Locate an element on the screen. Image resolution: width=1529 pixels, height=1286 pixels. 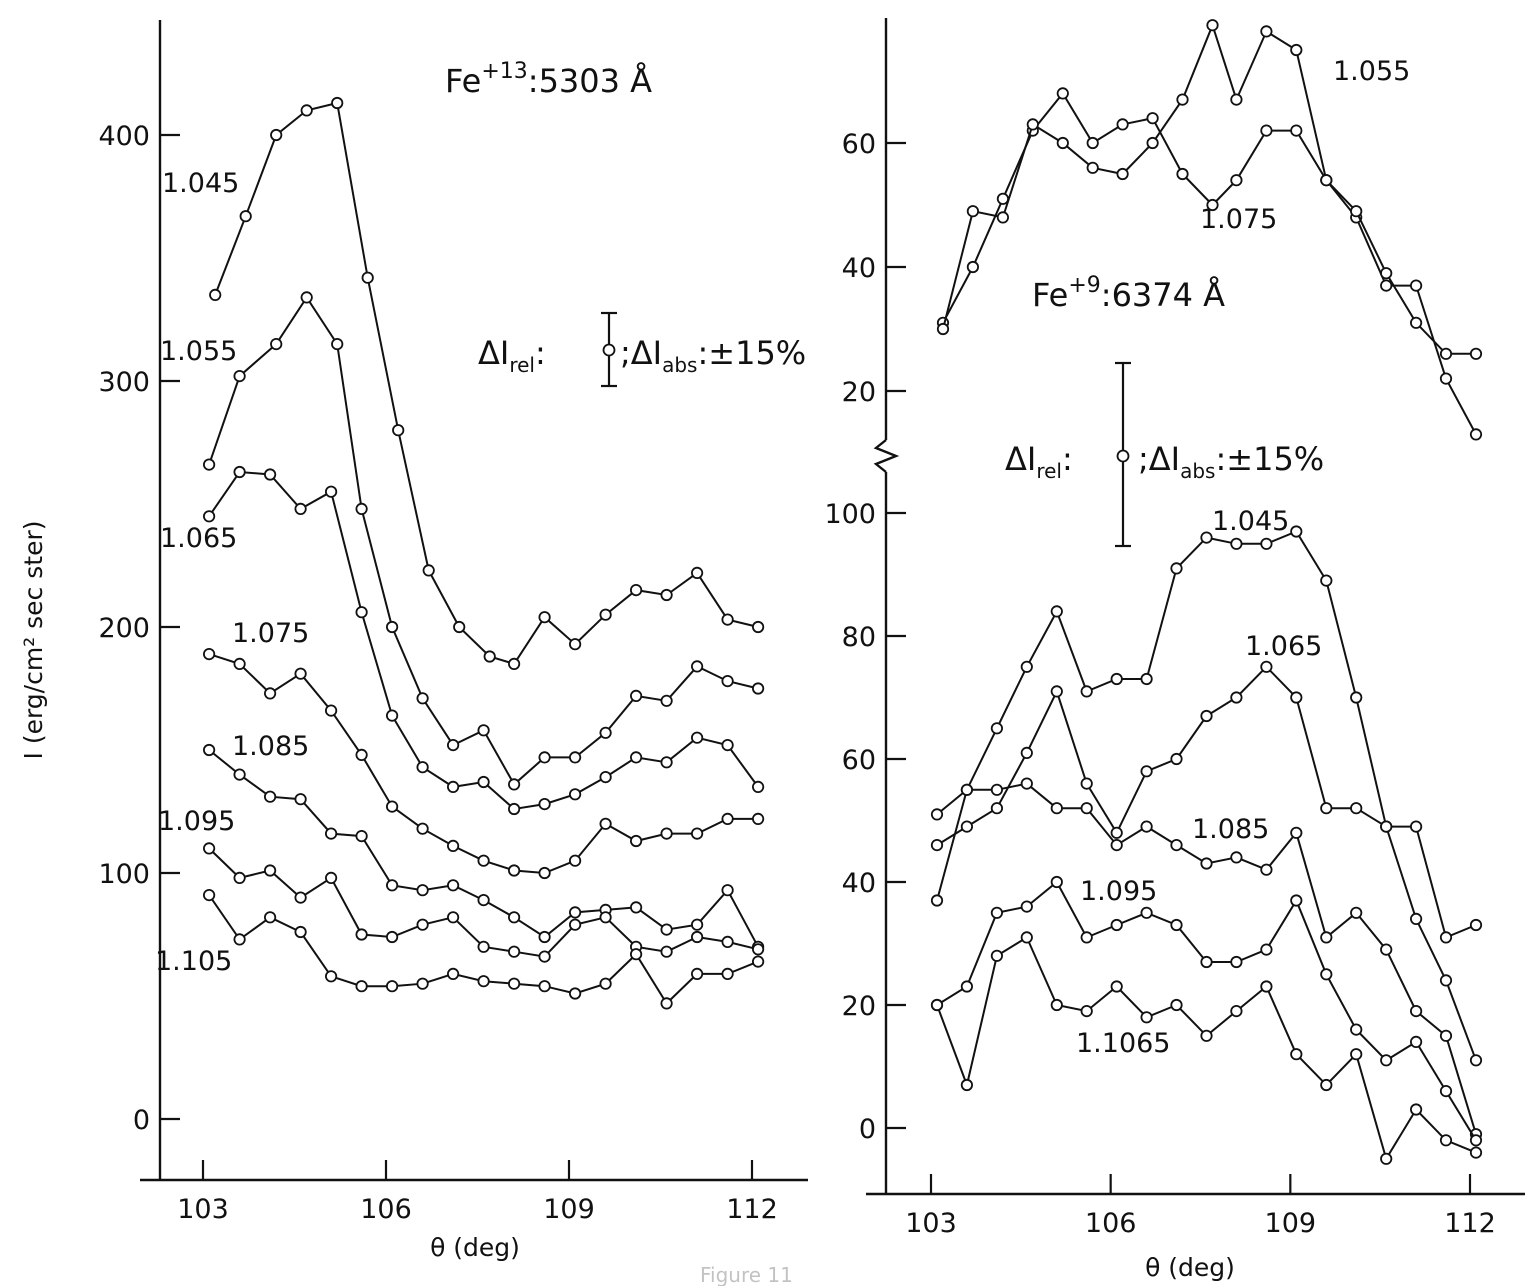
right-lower-y-tick-label-40: 40 is located at coordinates (859, 883).